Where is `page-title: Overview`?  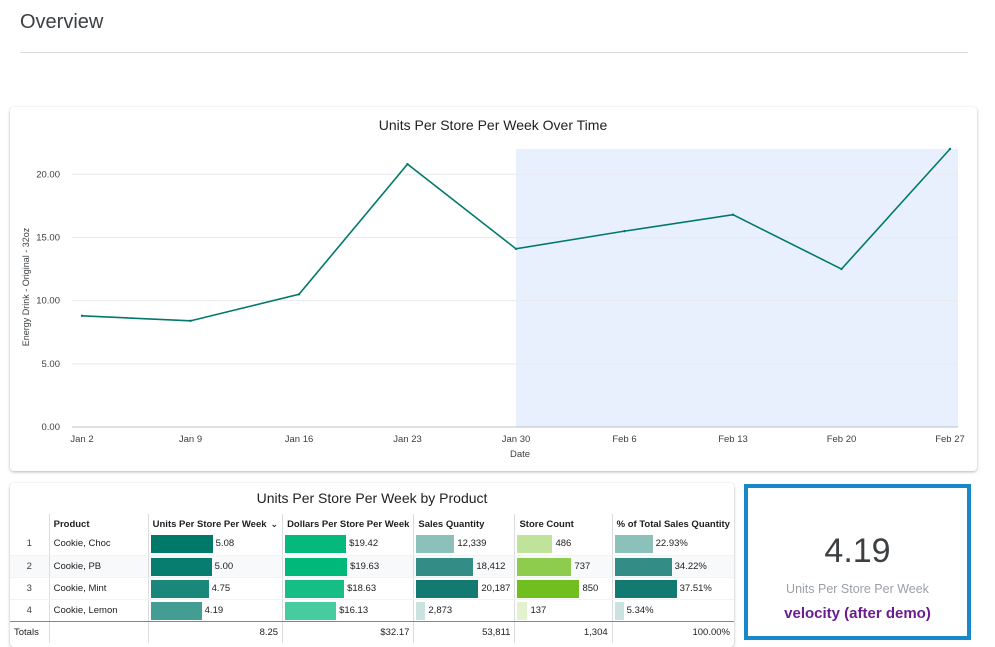
page-title: Overview is located at coordinates (62, 22).